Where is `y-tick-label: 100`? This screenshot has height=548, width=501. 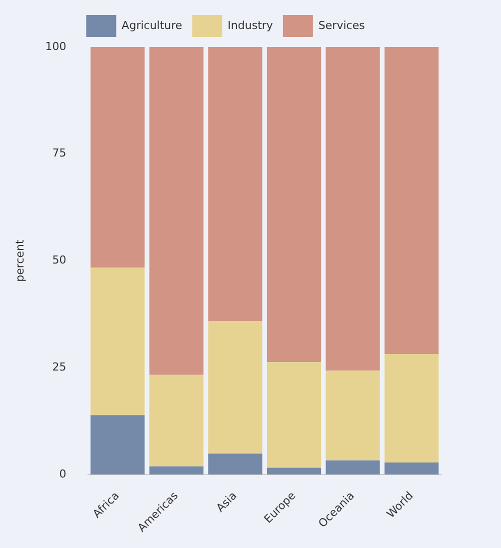
y-tick-label: 100 is located at coordinates (55, 46).